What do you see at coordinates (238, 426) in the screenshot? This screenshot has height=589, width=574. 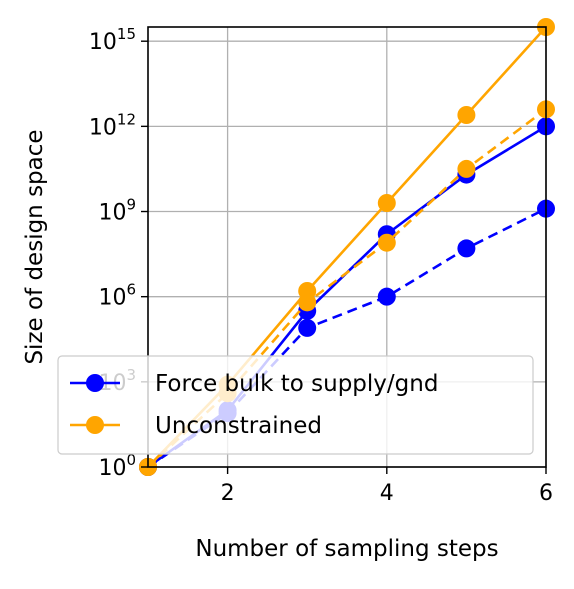 I see `legend-entry-unconstrained: Unconstrained` at bounding box center [238, 426].